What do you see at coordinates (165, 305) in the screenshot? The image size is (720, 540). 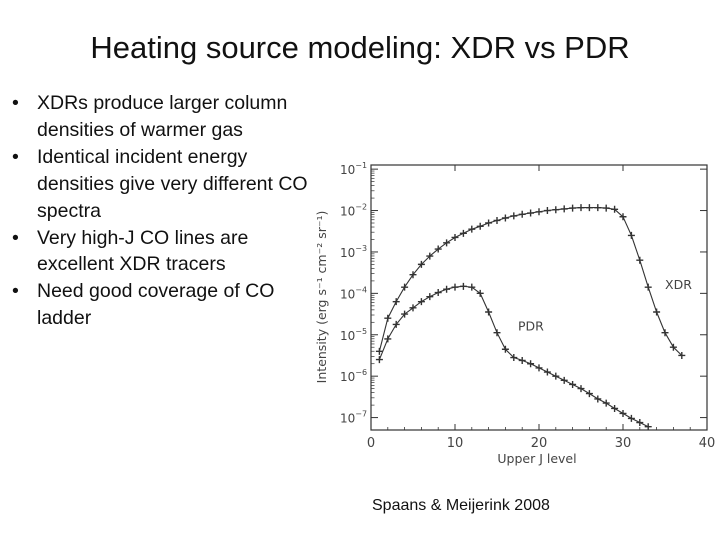 I see `bullet-item: Need good coverage of CO ladder` at bounding box center [165, 305].